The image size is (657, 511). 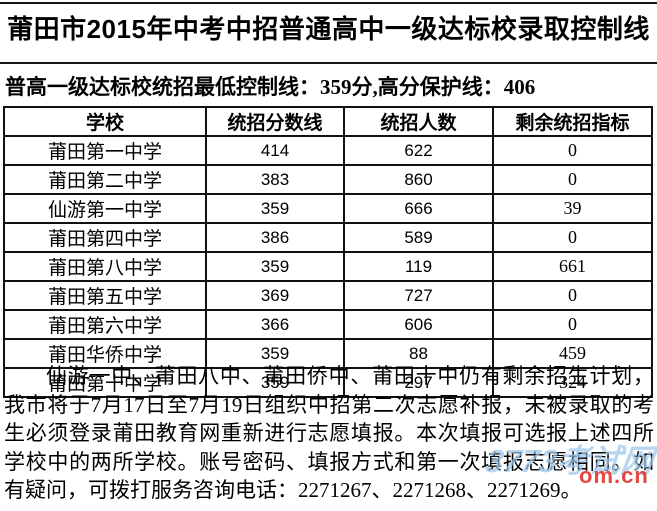 I want to click on admitted-count-cell: 606, so click(x=418, y=324).